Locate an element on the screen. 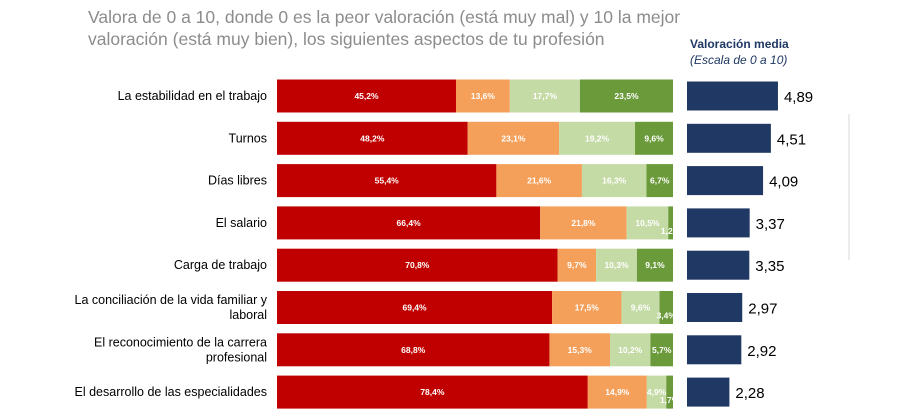  data-label: 10,2% is located at coordinates (630, 350).